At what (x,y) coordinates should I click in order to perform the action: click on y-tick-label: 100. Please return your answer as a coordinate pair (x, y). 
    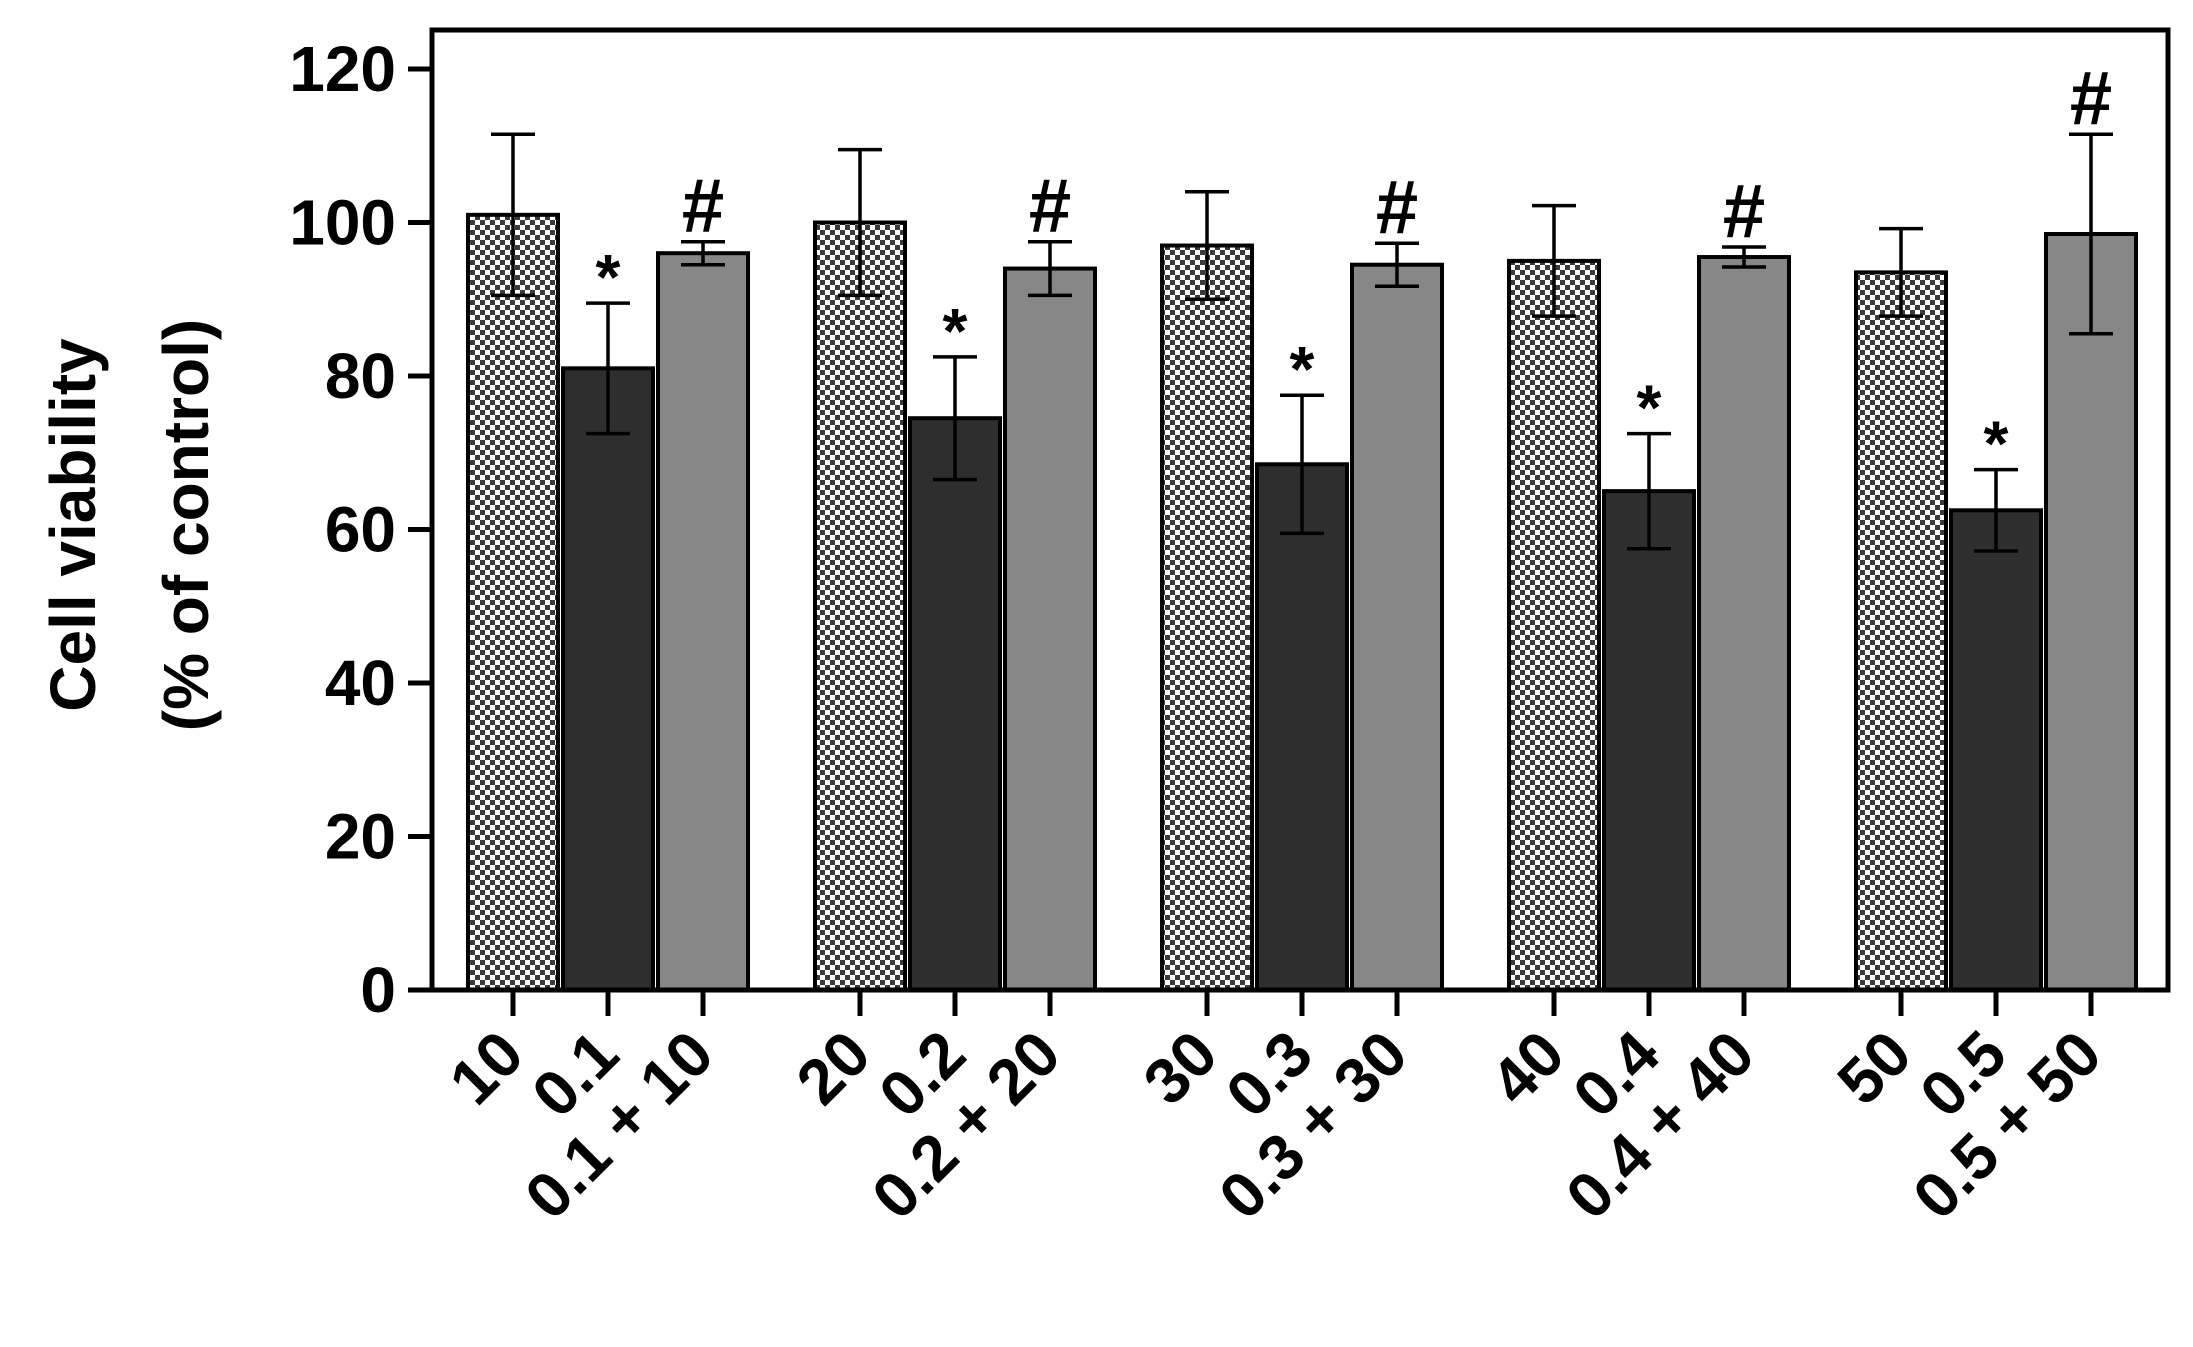
    Looking at the image, I should click on (342, 223).